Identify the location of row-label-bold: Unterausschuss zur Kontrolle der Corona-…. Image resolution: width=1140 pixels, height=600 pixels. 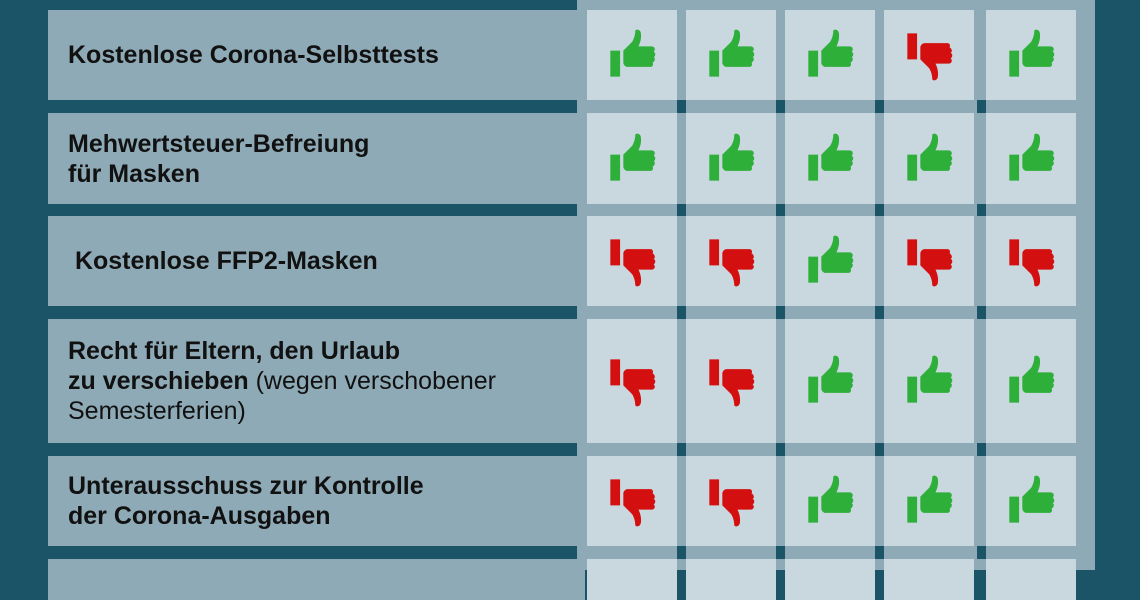
(246, 501).